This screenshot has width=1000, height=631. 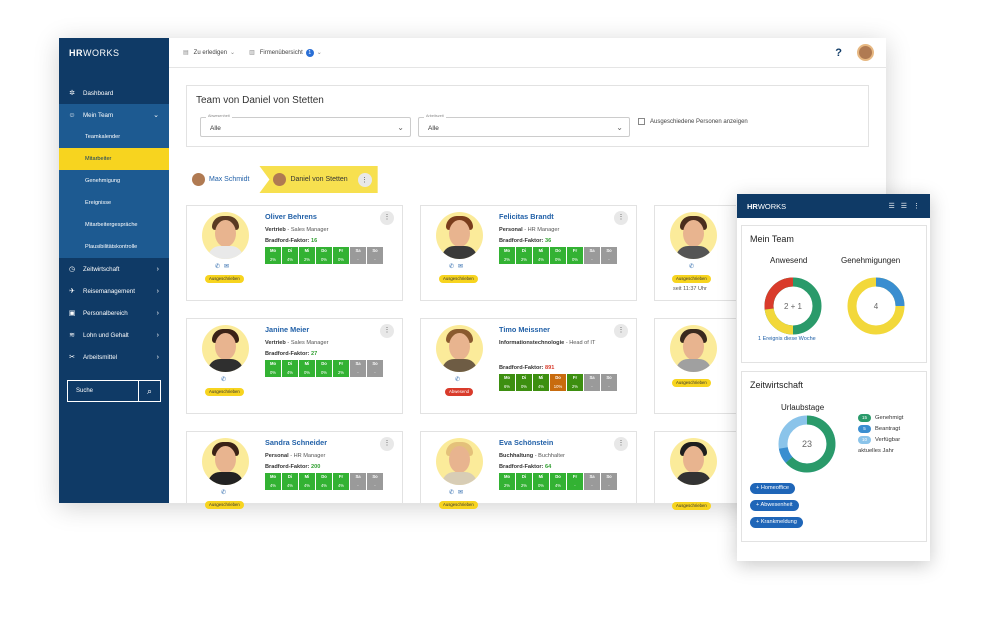 I want to click on sidebar-subitem-plausibilitaet: Plausibilitätskontrolle, so click(x=114, y=247).